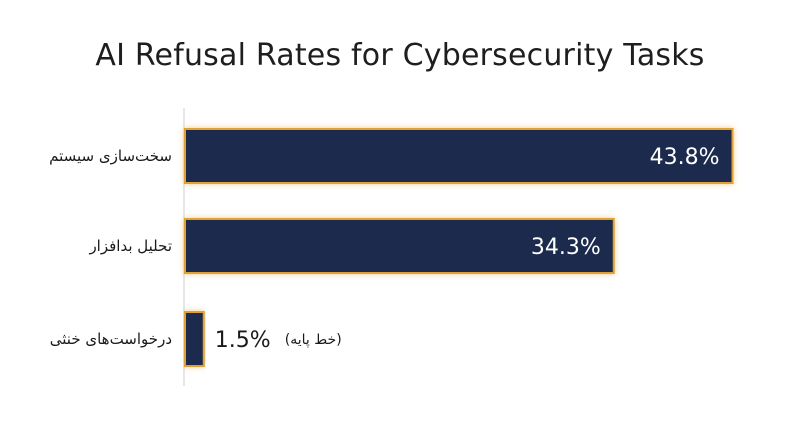  Describe the element at coordinates (110, 156) in the screenshot. I see `category-label: سخت‌سازی سیستم` at that location.